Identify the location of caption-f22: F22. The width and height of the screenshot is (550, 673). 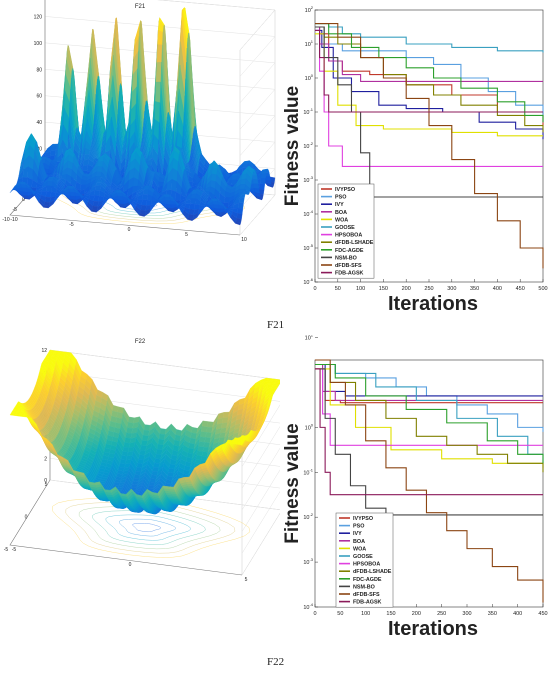
(276, 662).